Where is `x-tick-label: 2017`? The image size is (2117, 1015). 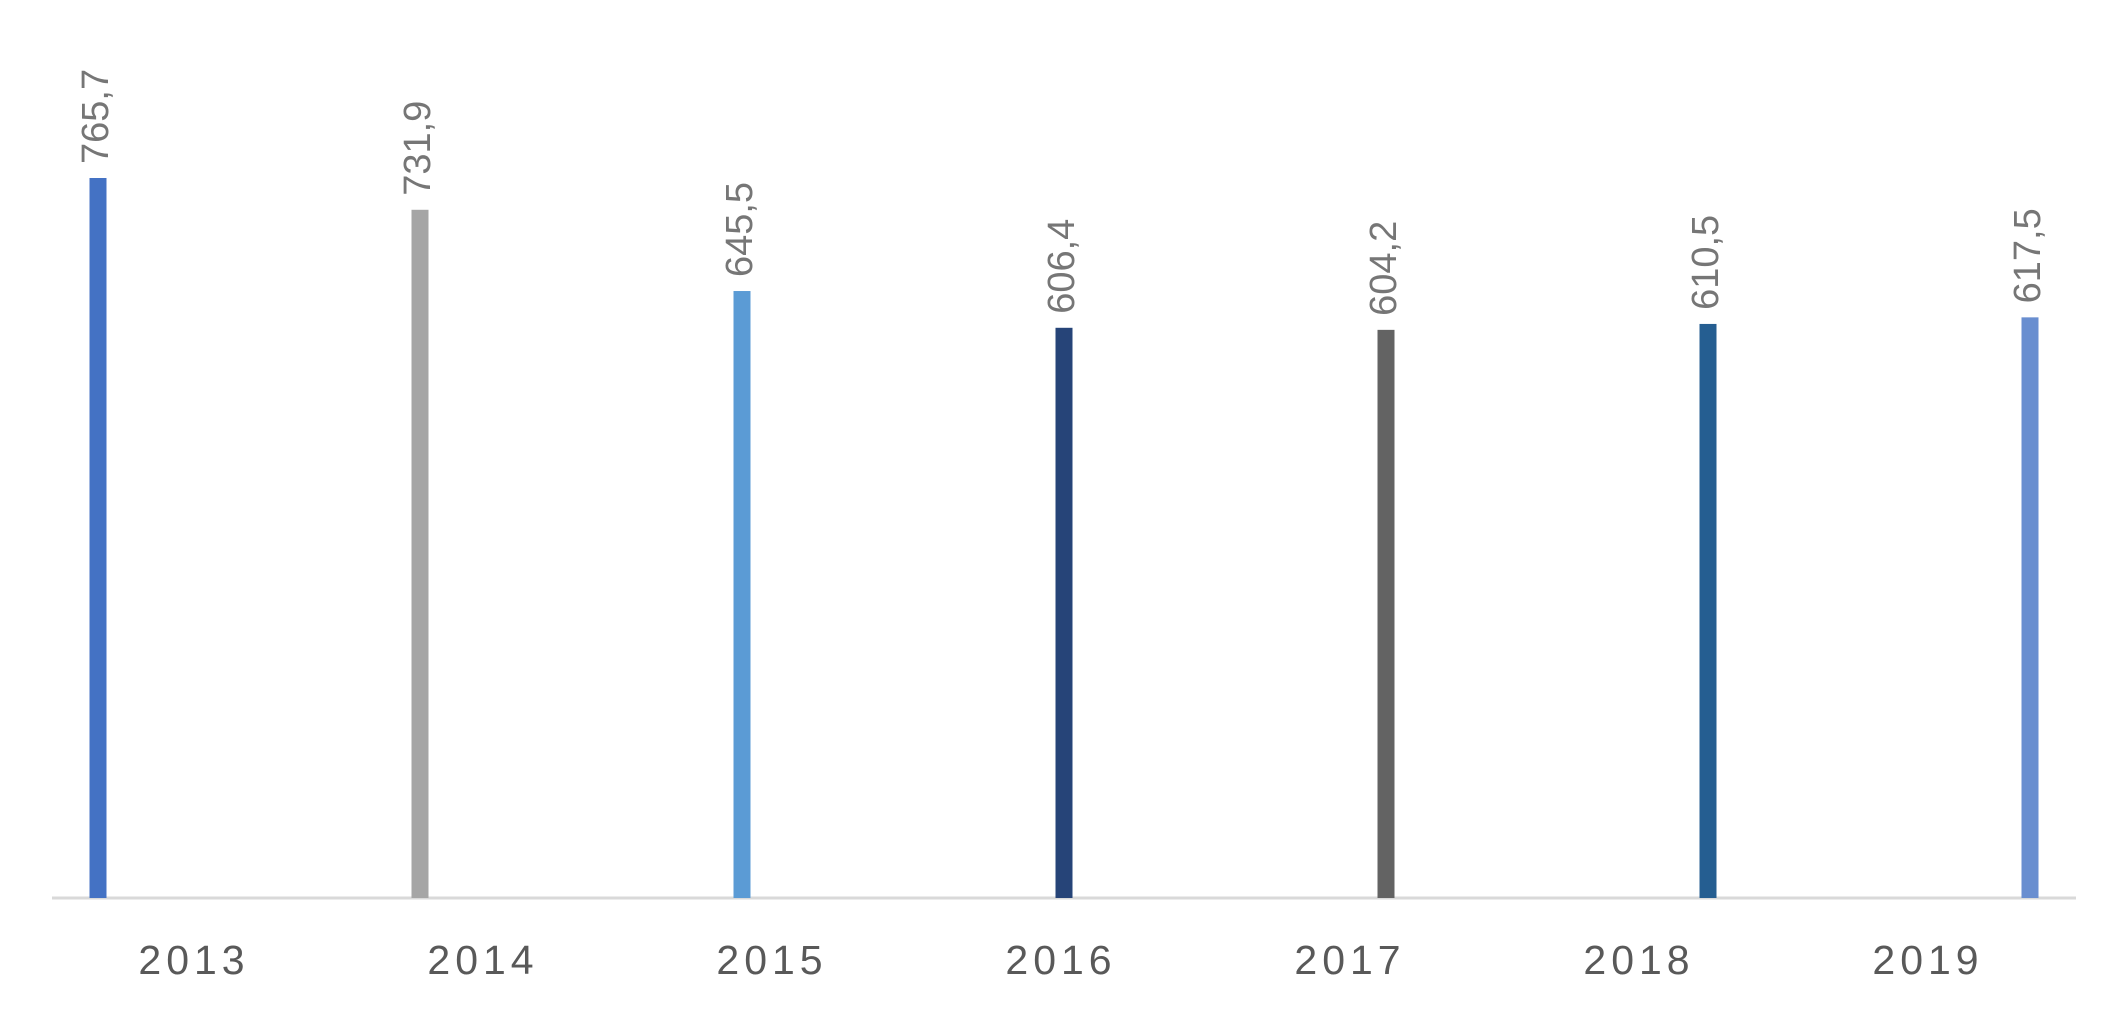 x-tick-label: 2017 is located at coordinates (1349, 960).